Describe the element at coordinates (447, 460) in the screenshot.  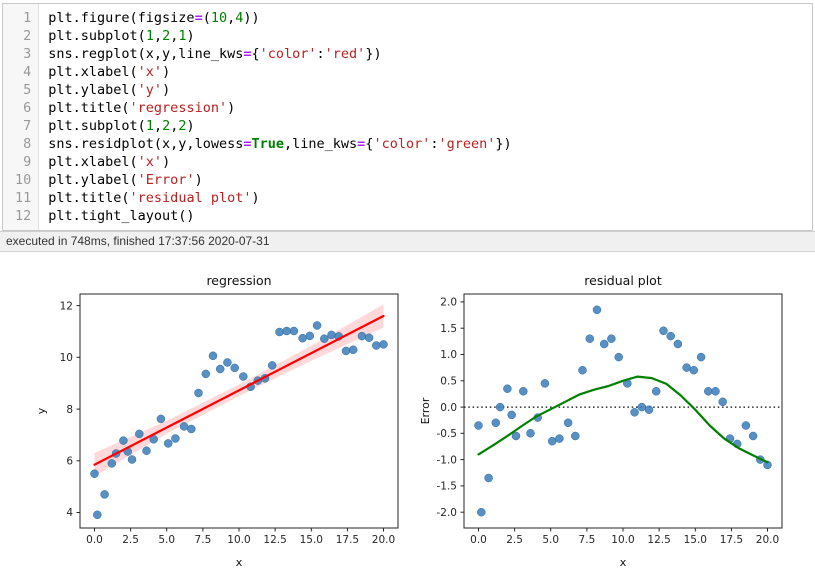
I see `svg-text: -1.0` at that location.